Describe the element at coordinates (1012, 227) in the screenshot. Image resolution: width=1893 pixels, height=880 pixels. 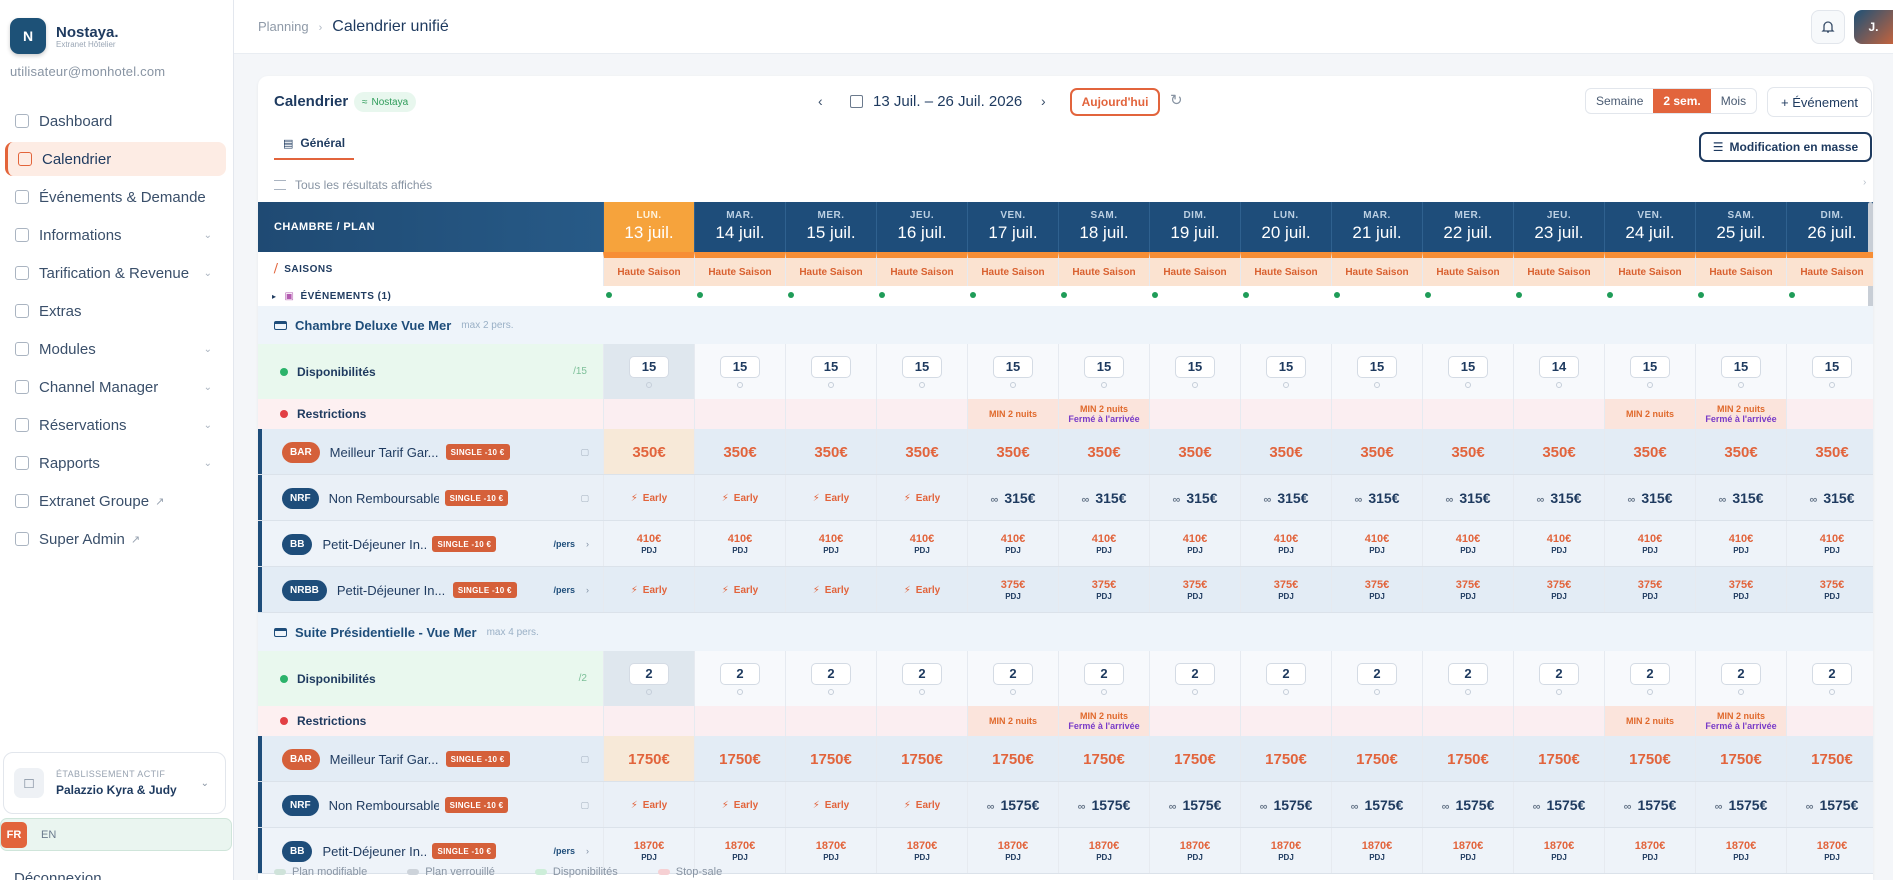
I see `day-header: VEN. 17 juil.` at that location.